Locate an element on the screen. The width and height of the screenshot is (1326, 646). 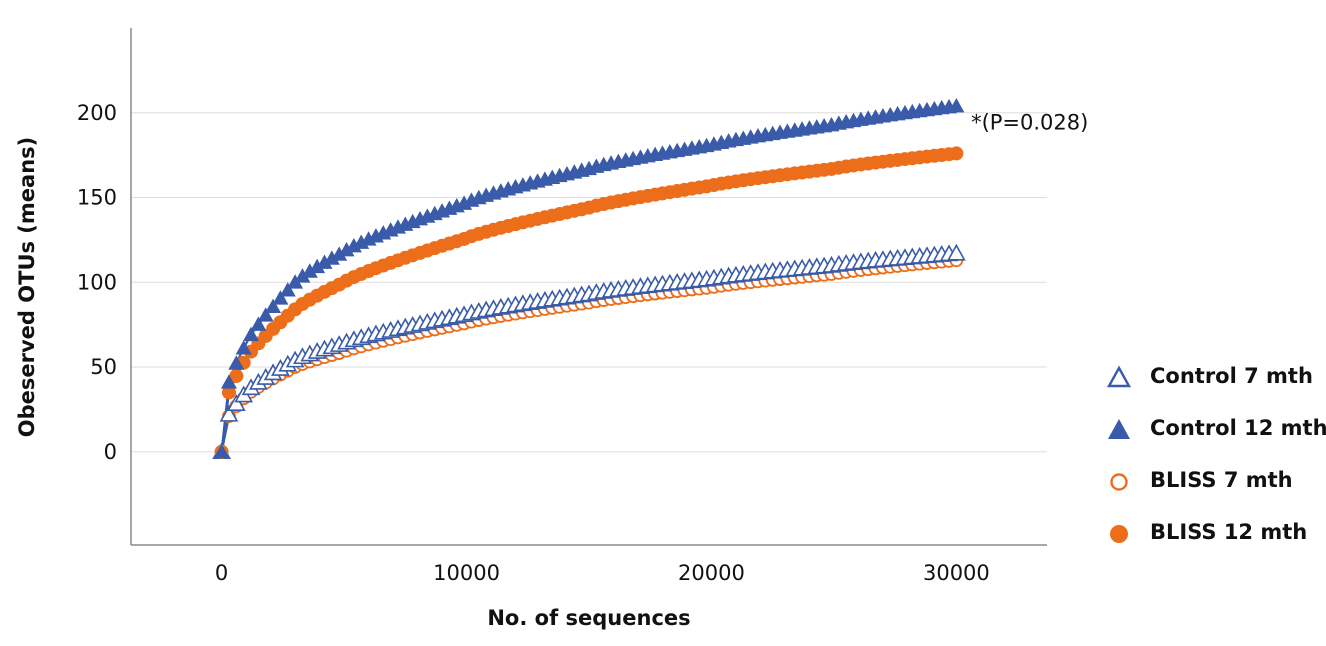
y-tick-label: 150 is located at coordinates (97, 198).